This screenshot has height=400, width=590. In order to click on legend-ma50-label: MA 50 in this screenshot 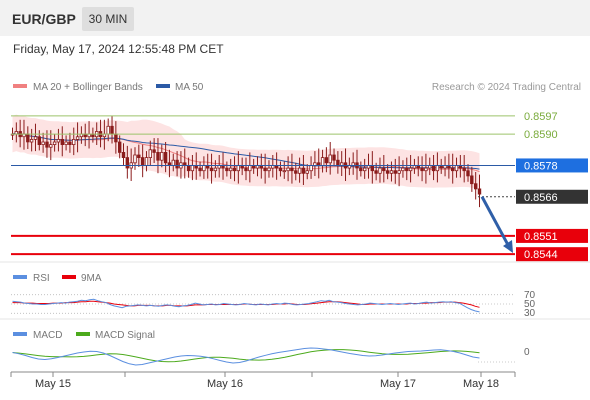, I will do `click(189, 87)`.